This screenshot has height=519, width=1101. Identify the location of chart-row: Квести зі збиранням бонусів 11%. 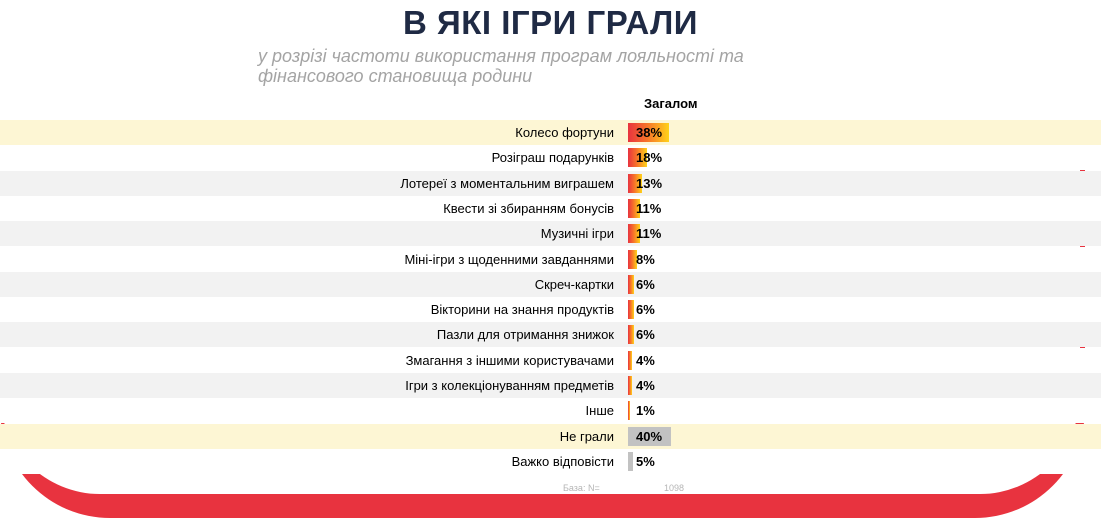
(550, 208).